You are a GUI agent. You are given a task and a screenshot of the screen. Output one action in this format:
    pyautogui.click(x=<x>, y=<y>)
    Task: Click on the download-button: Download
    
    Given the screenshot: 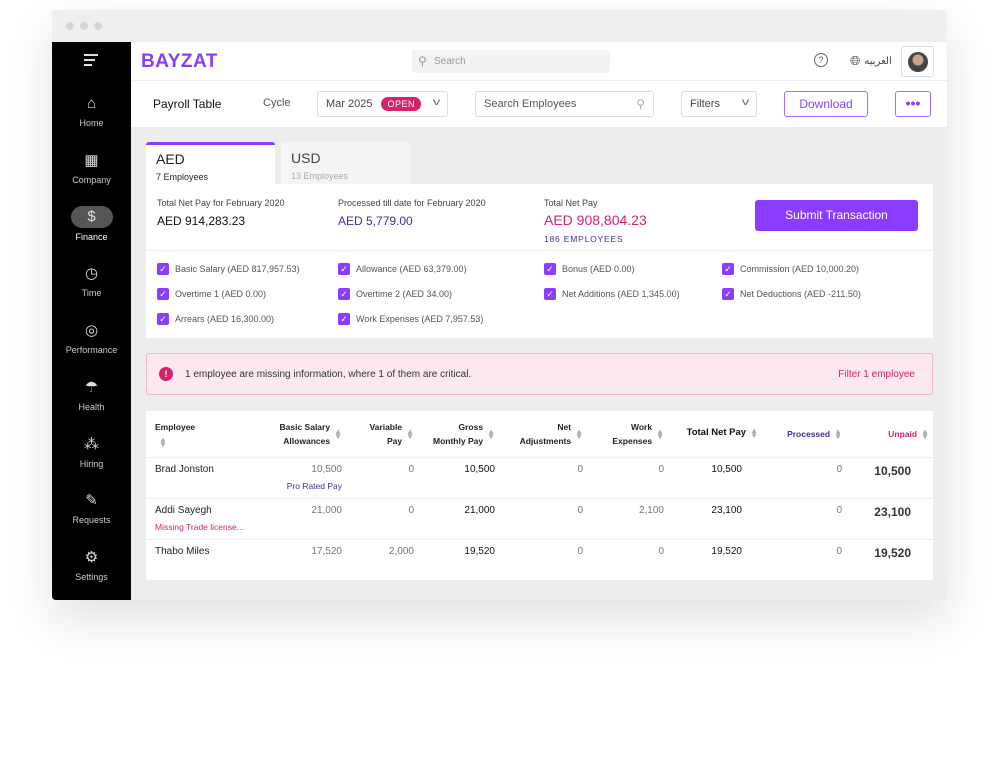 What is the action you would take?
    pyautogui.click(x=826, y=104)
    